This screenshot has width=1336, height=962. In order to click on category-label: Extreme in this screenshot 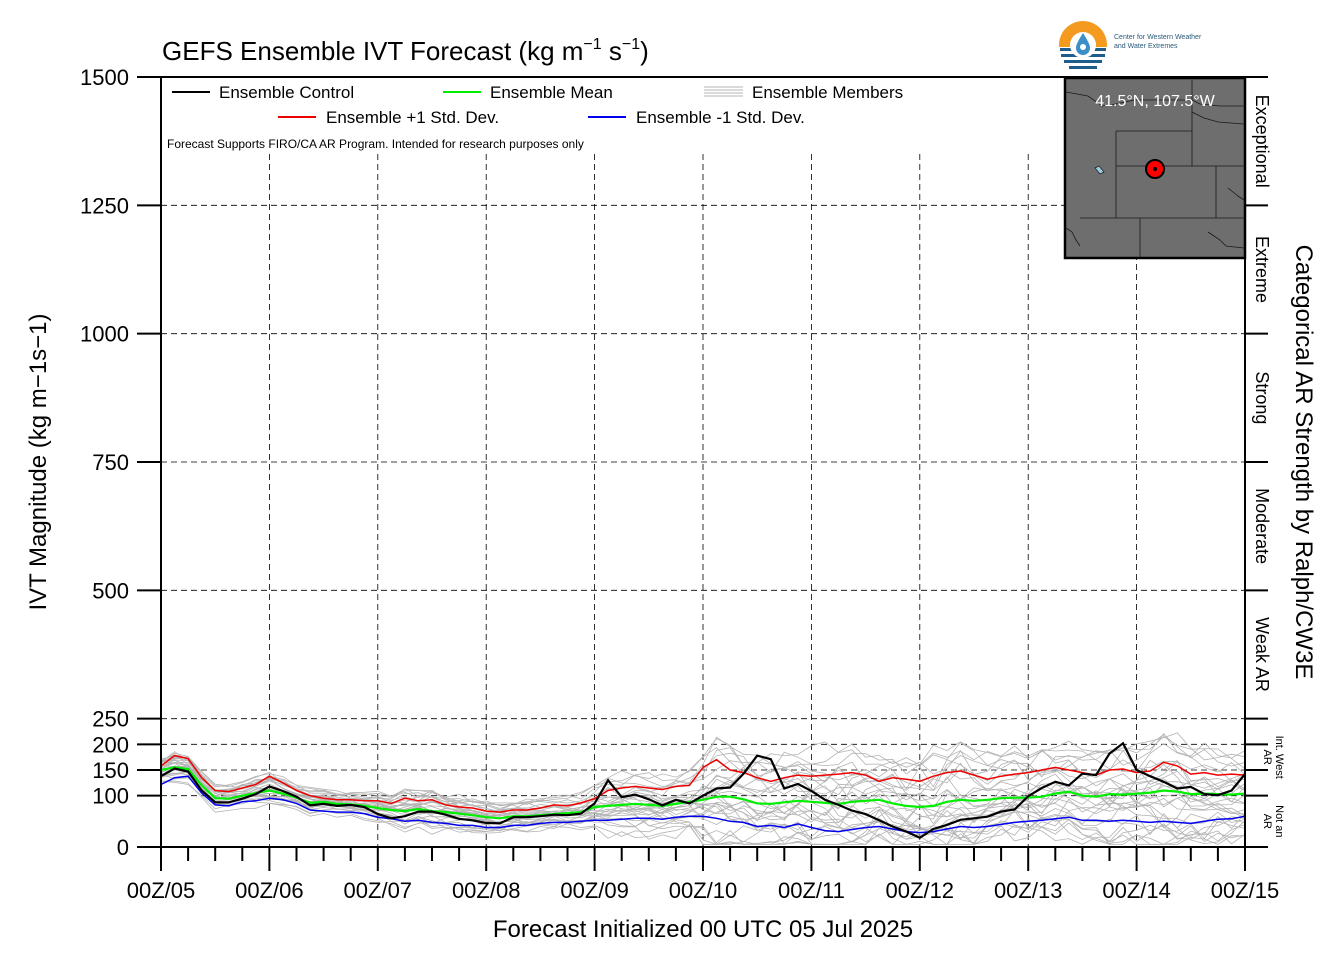, I will do `click(1262, 269)`.